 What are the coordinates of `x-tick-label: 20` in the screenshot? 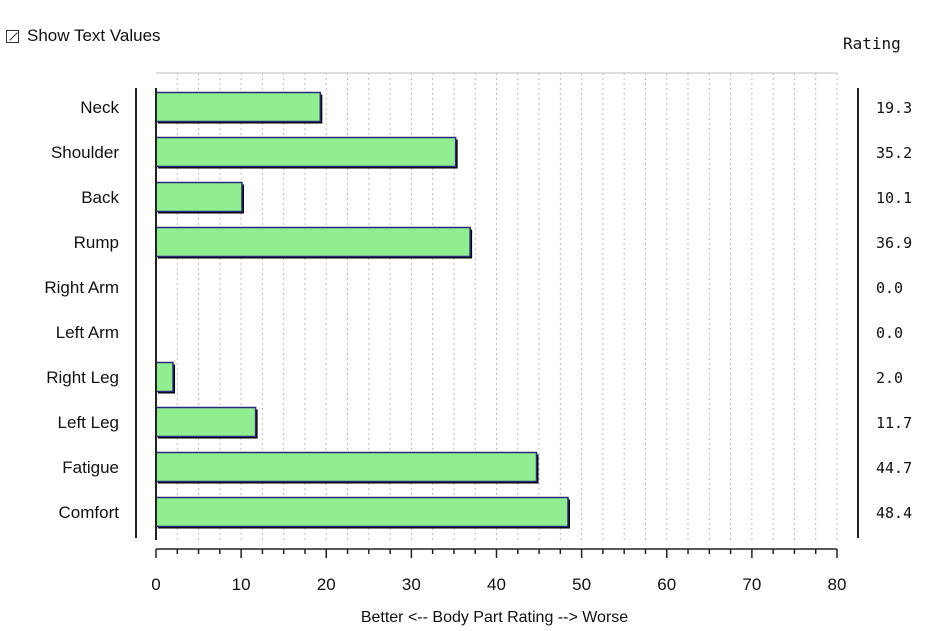 It's located at (326, 584).